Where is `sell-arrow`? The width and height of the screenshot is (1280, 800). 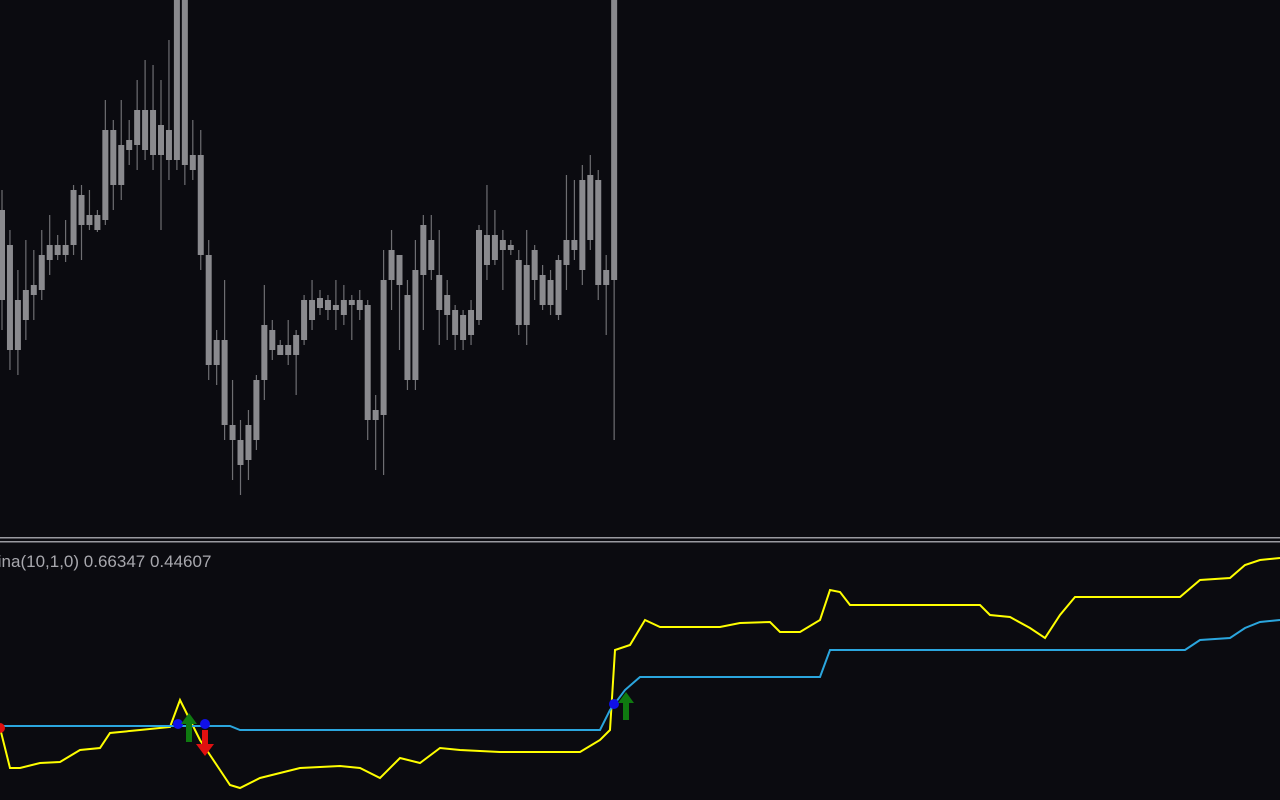 sell-arrow is located at coordinates (205, 743).